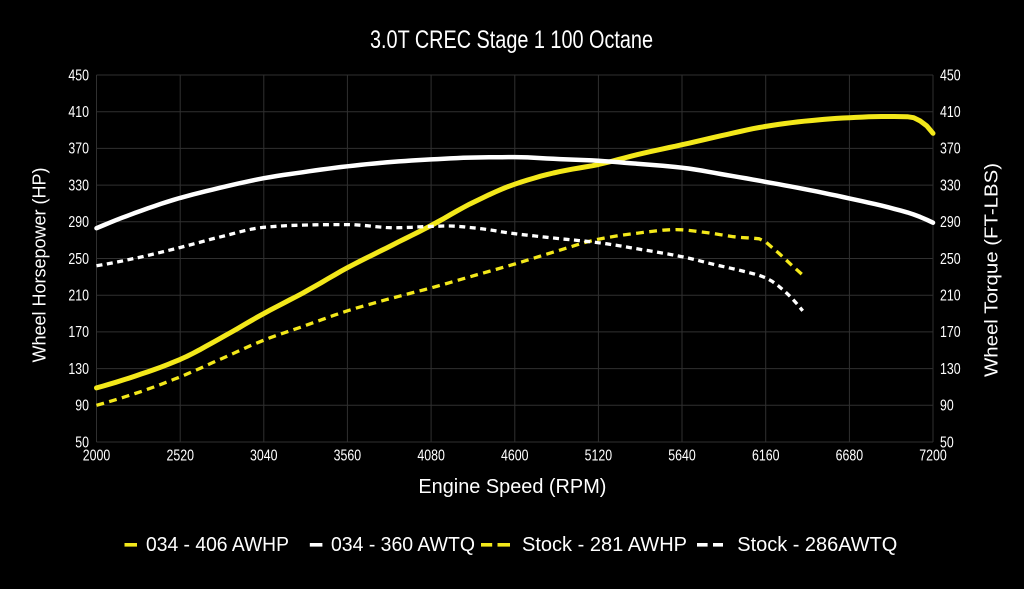  What do you see at coordinates (180, 456) in the screenshot?
I see `svg-text: 2520` at bounding box center [180, 456].